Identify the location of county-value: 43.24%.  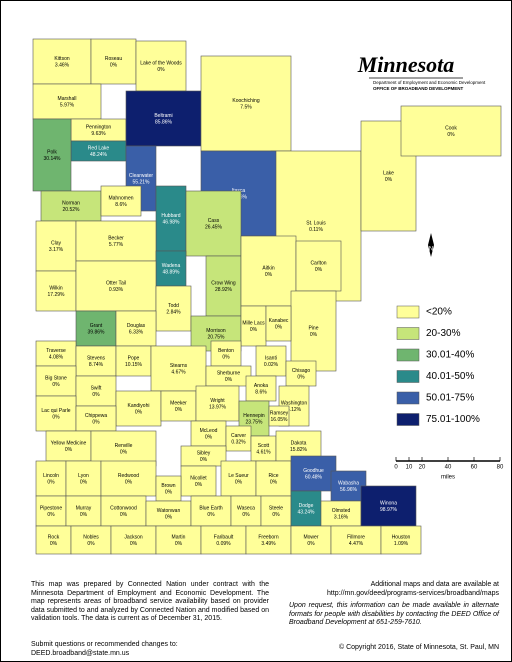
(307, 512).